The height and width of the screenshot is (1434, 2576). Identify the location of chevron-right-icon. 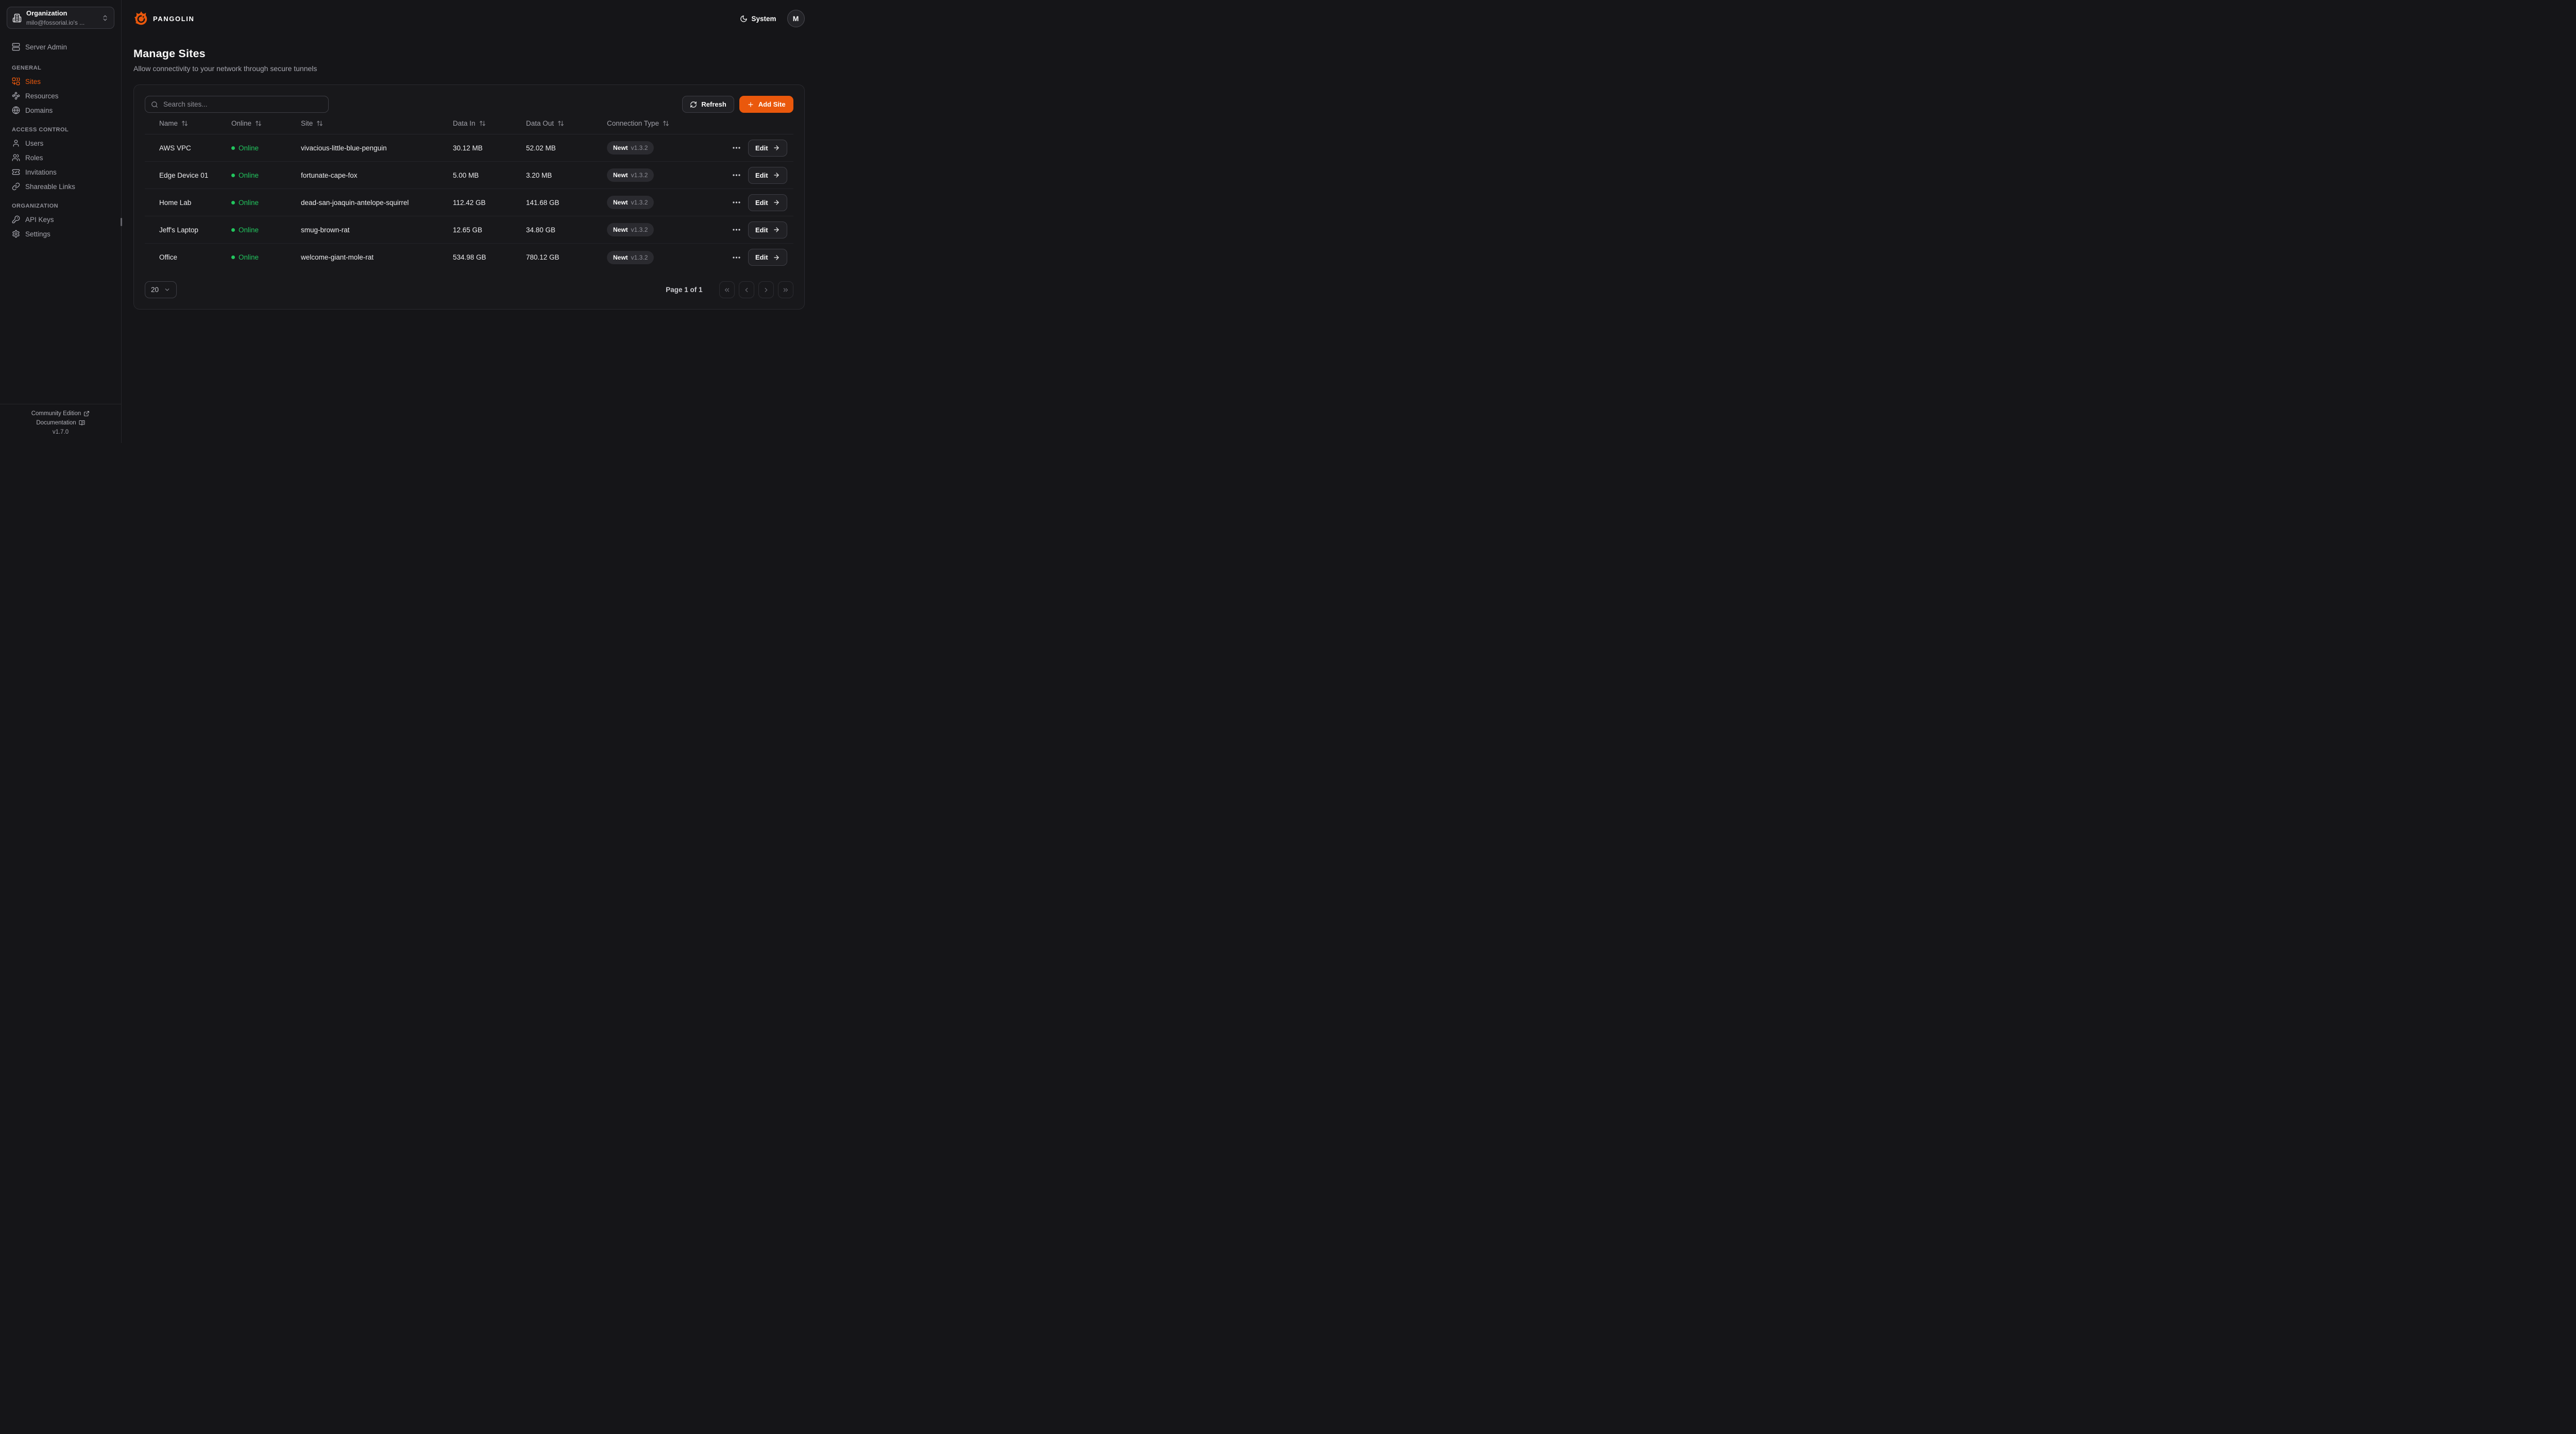
(766, 290).